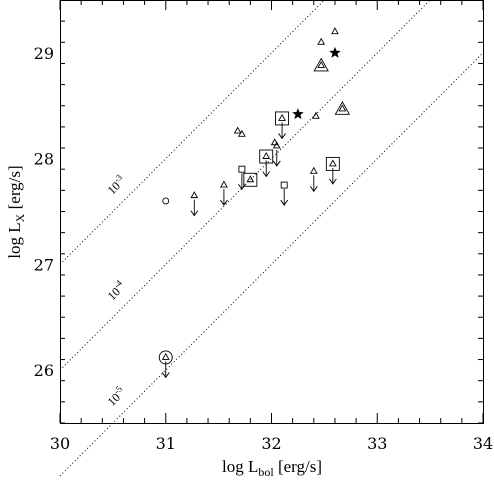 The height and width of the screenshot is (480, 494). I want to click on x-axis-title: log Lbol [erg/s], so click(272, 468).